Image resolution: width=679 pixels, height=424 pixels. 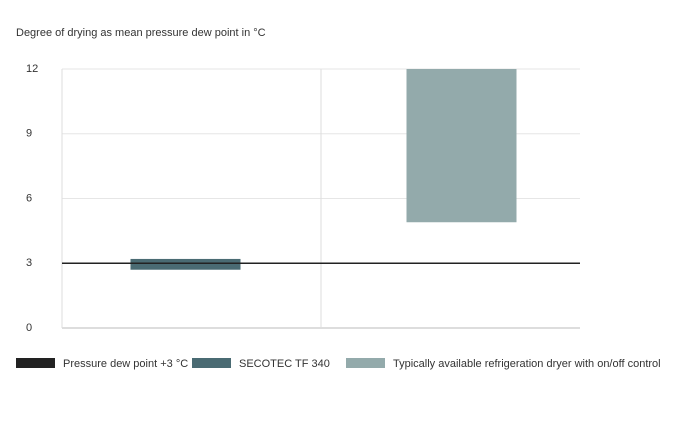 I want to click on legend-label: SECOTEC TF 340, so click(x=284, y=364).